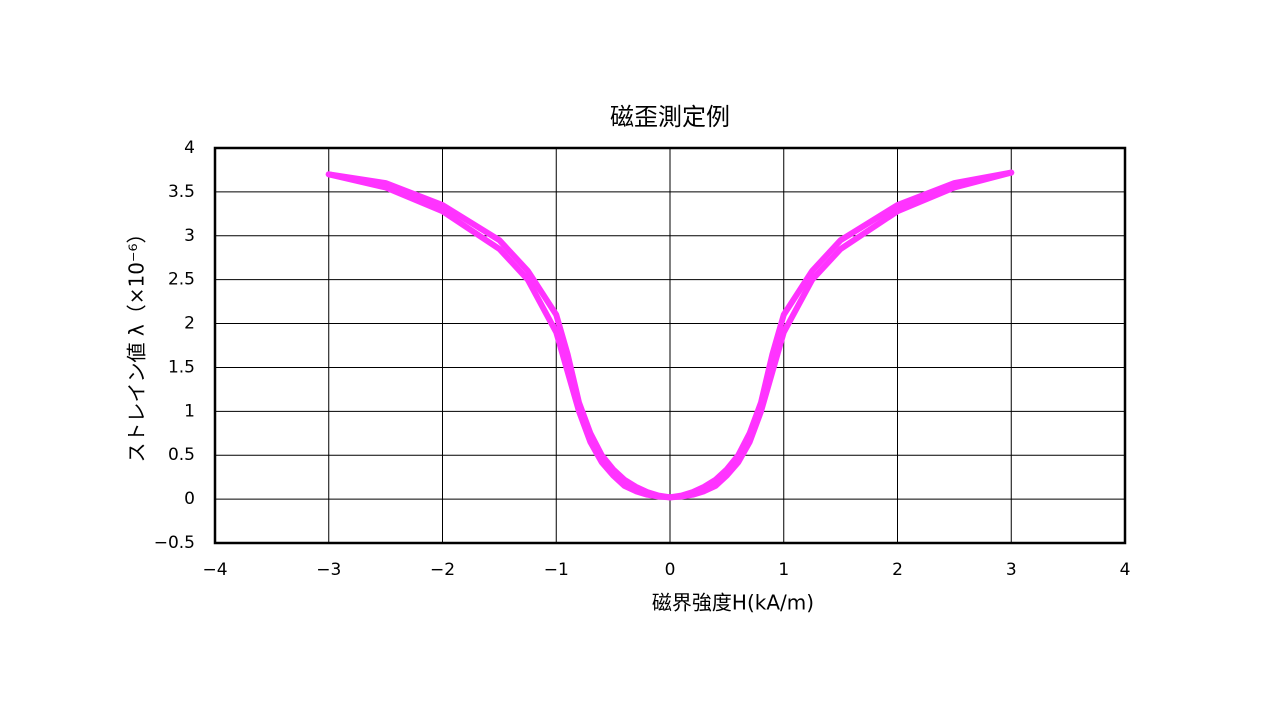 The height and width of the screenshot is (724, 1280). I want to click on x-axis-label: 磁界強度H(kA/m), so click(733, 603).